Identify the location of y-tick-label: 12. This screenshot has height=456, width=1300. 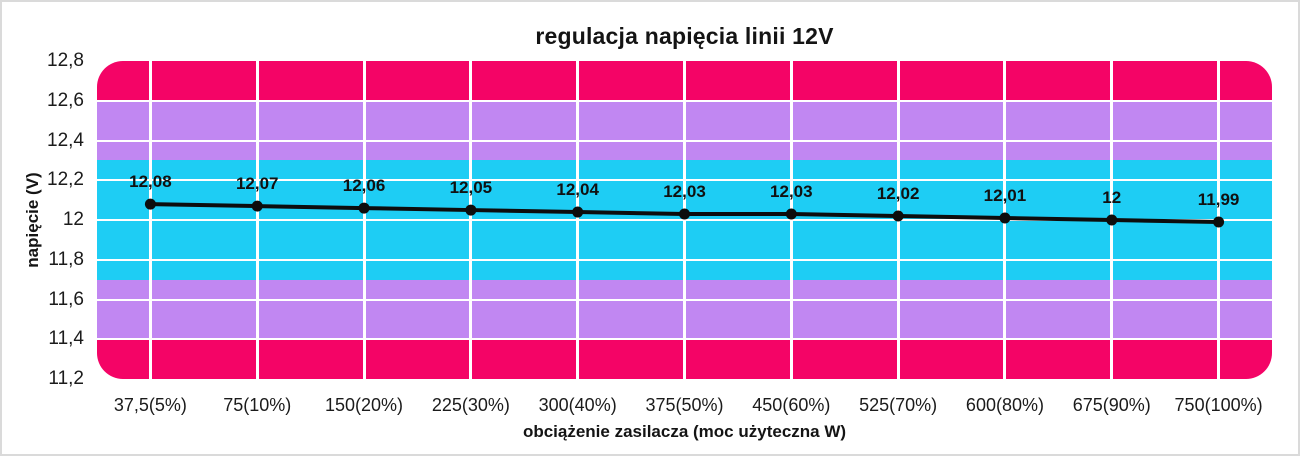
(73, 219).